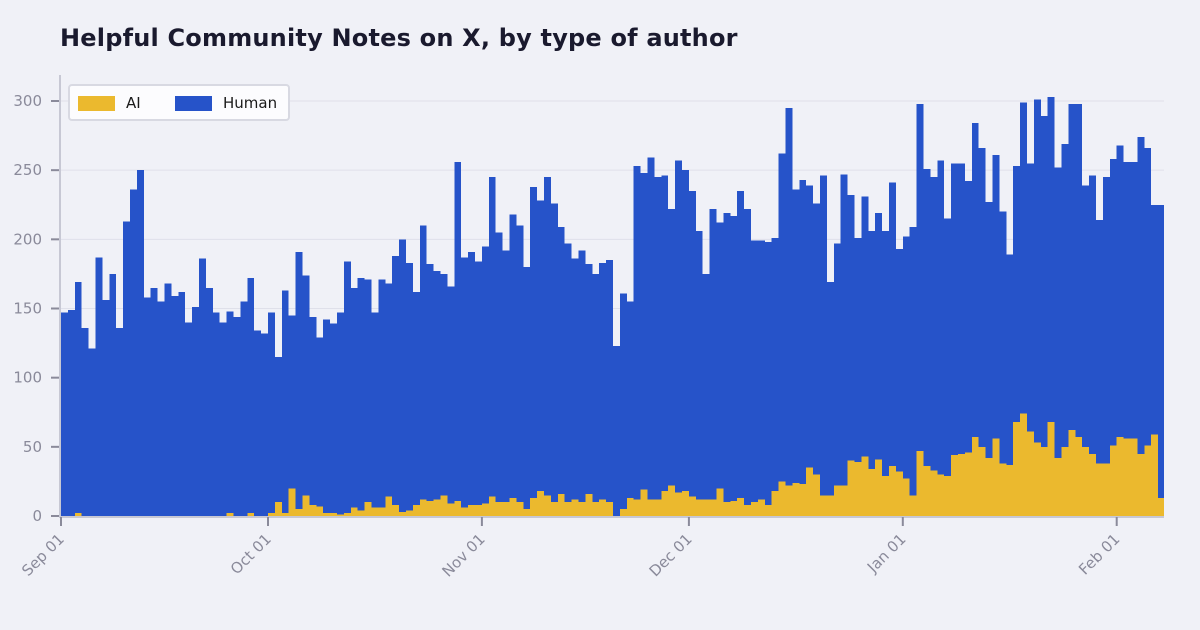 This screenshot has width=1200, height=630. What do you see at coordinates (32, 447) in the screenshot?
I see `y-tick-label: 50` at bounding box center [32, 447].